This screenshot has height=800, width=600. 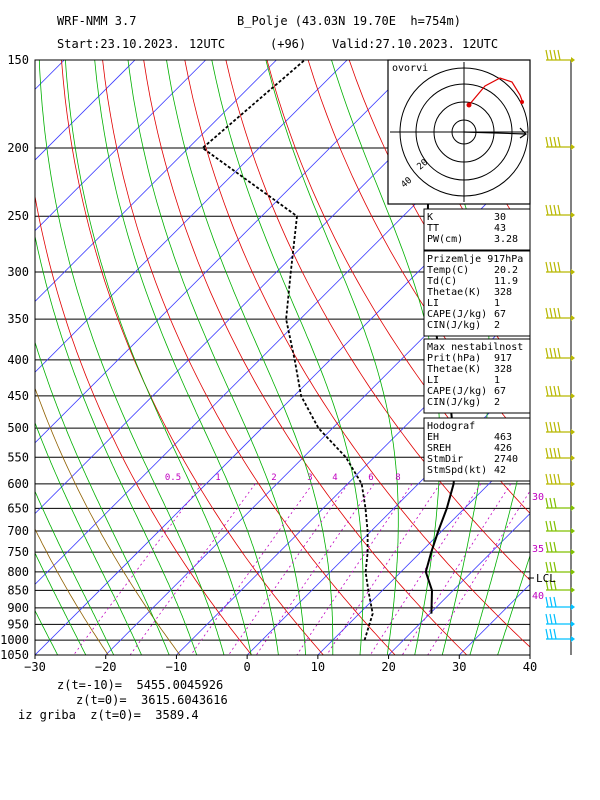 I want to click on index-value-2-1: 328, so click(x=503, y=369).